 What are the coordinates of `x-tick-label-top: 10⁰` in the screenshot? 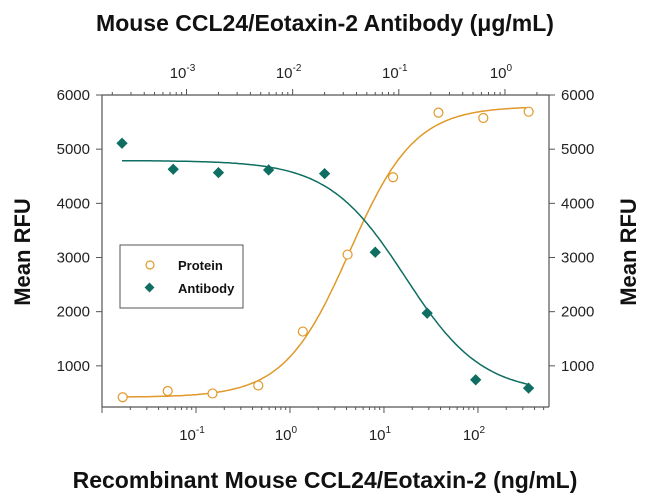 It's located at (501, 72).